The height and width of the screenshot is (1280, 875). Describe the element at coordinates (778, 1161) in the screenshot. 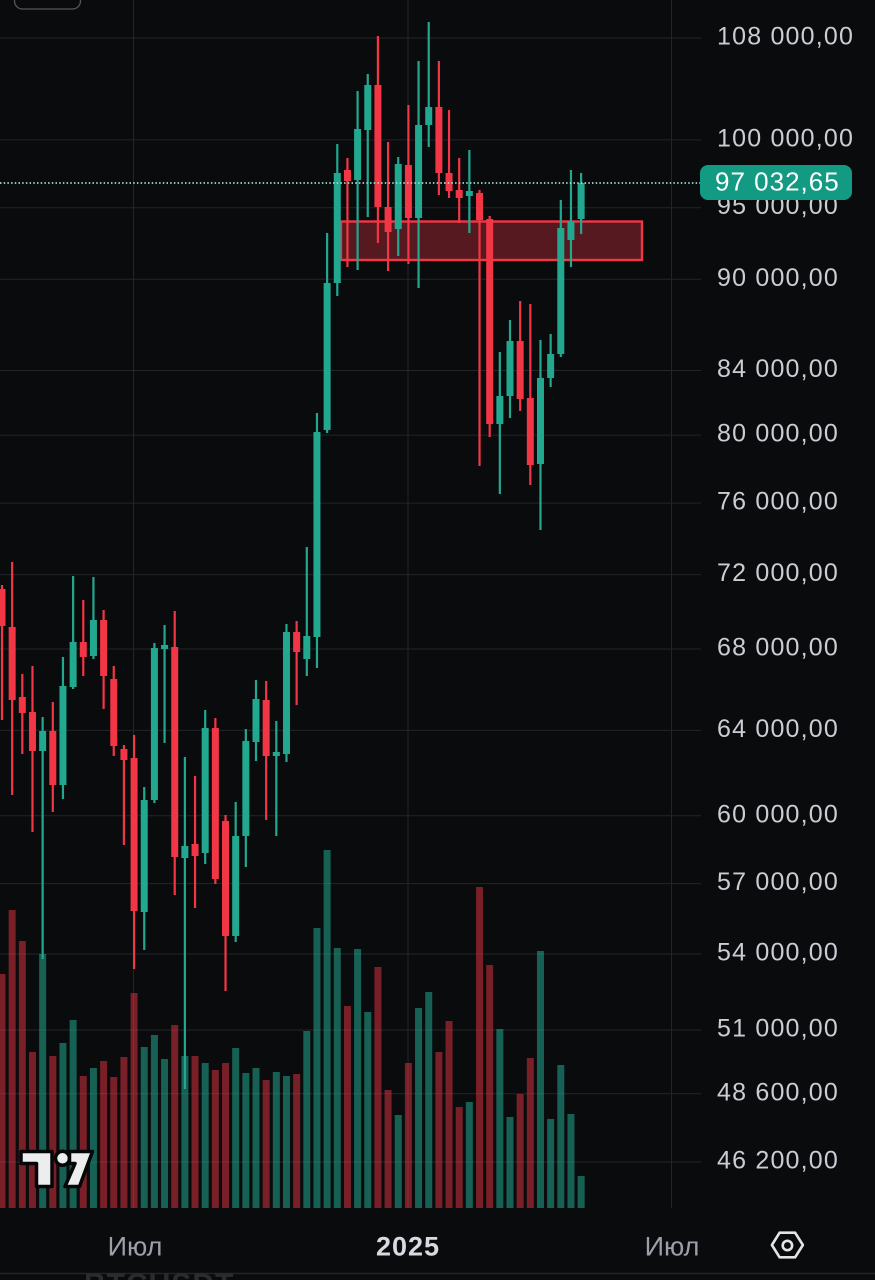

I see `svg-text: 46 200,00` at that location.